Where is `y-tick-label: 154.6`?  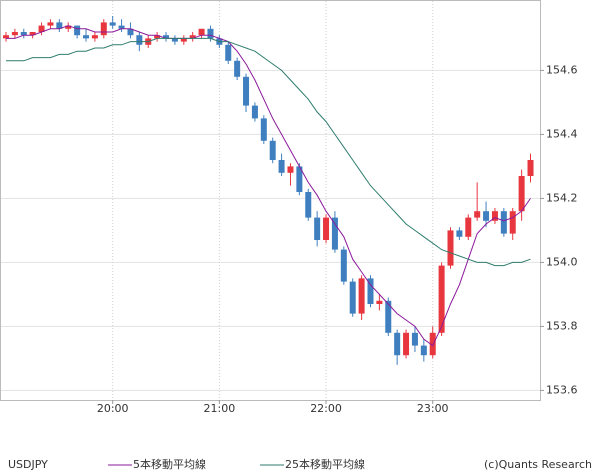 y-tick-label: 154.6 is located at coordinates (562, 69).